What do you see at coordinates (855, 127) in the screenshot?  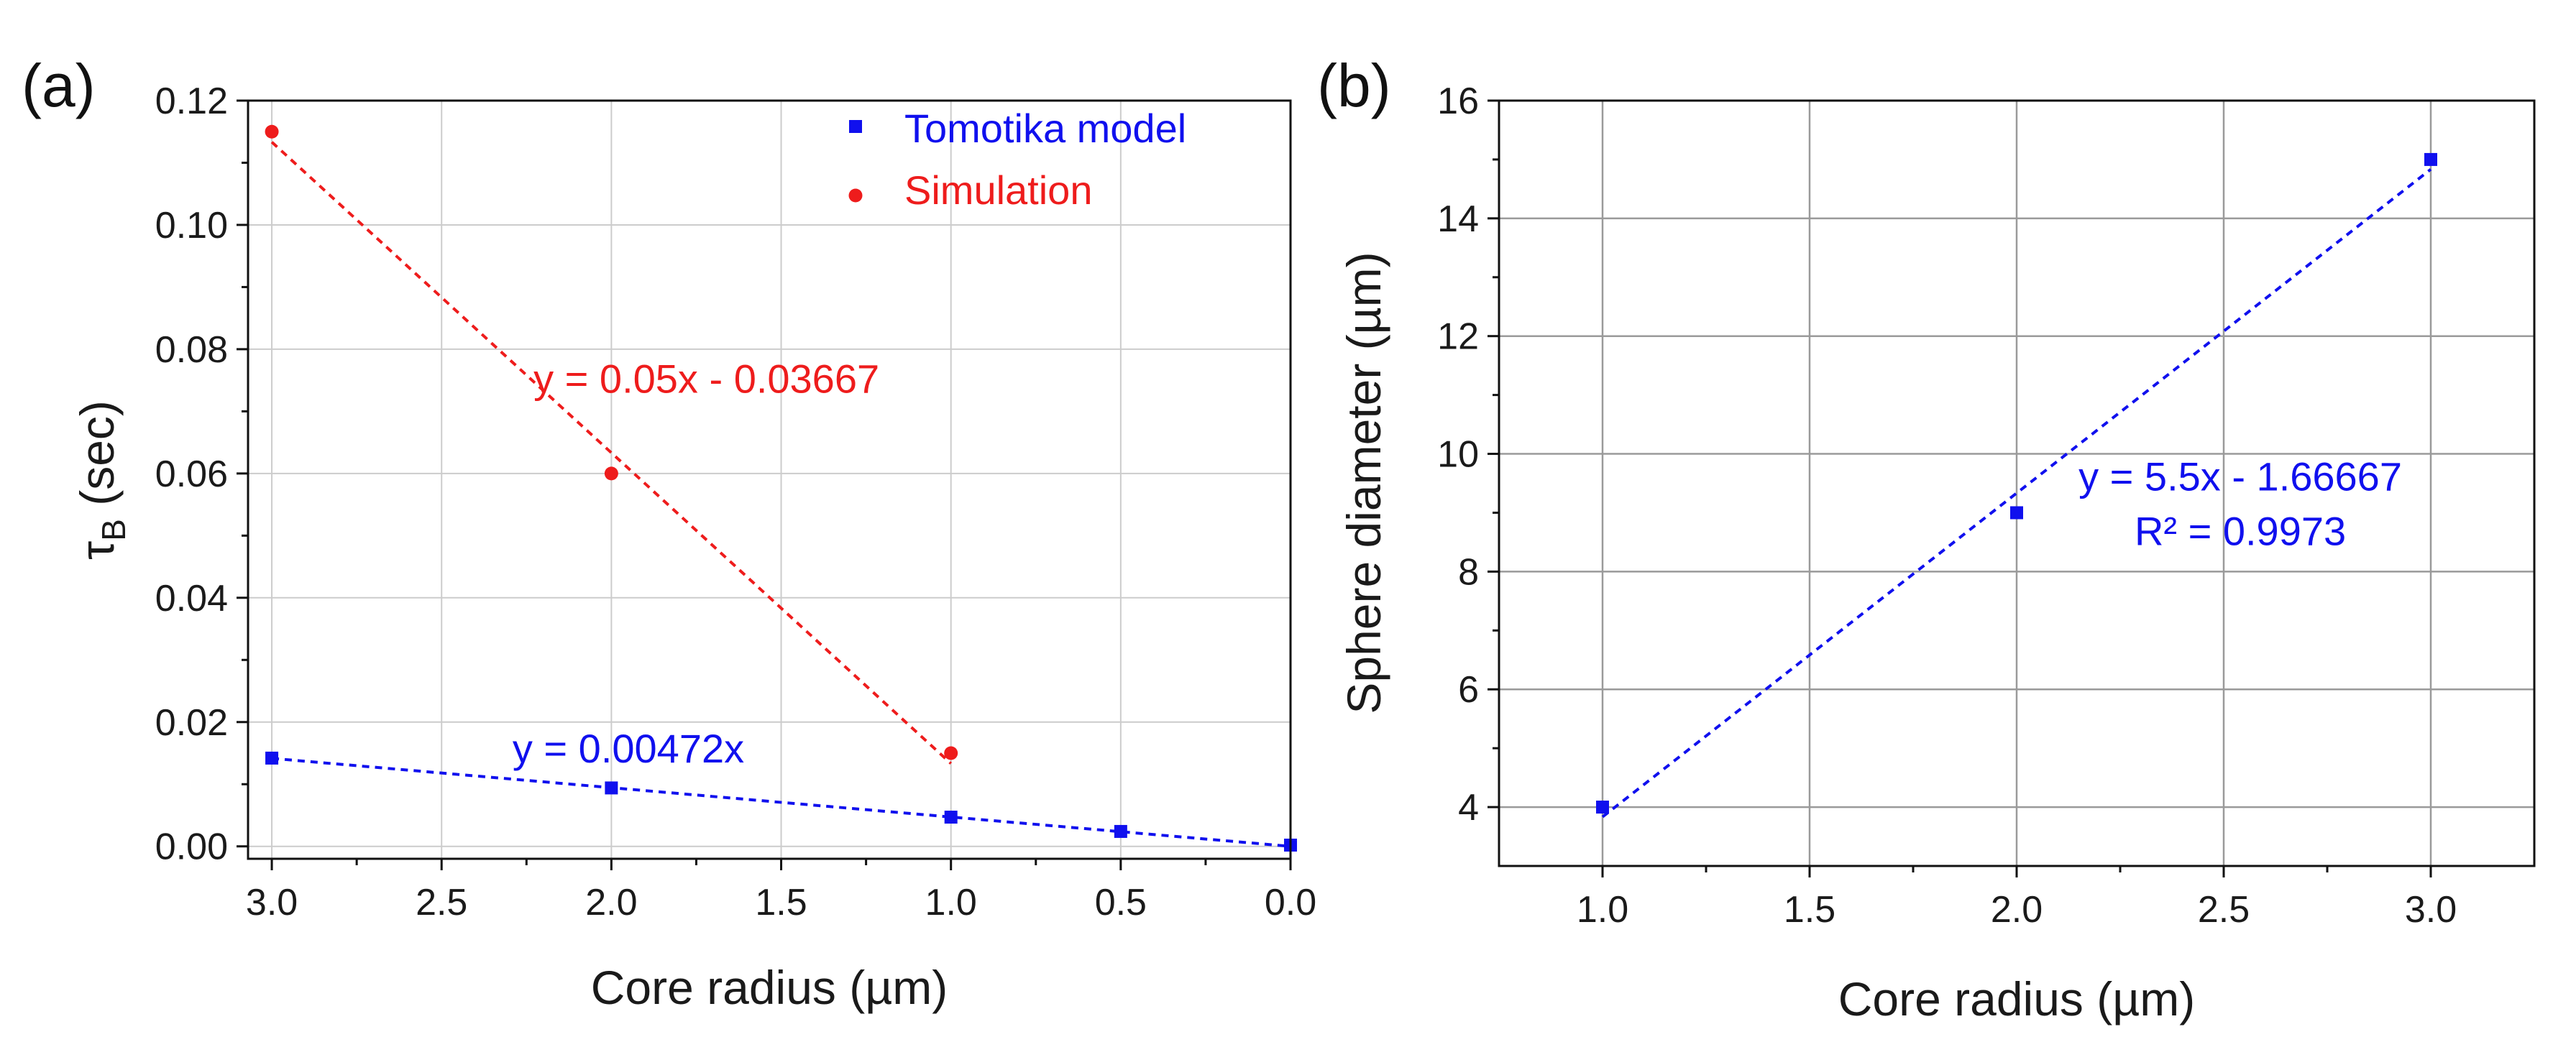 I see `legend-marker-tomotika` at bounding box center [855, 127].